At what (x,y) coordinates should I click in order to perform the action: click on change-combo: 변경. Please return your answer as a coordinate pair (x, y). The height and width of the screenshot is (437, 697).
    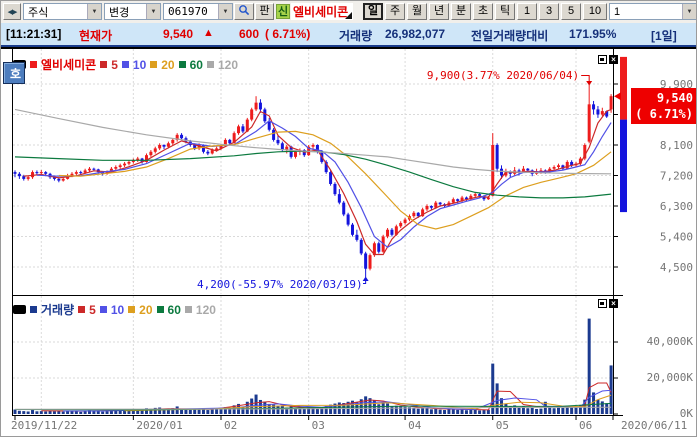
    Looking at the image, I should click on (132, 11).